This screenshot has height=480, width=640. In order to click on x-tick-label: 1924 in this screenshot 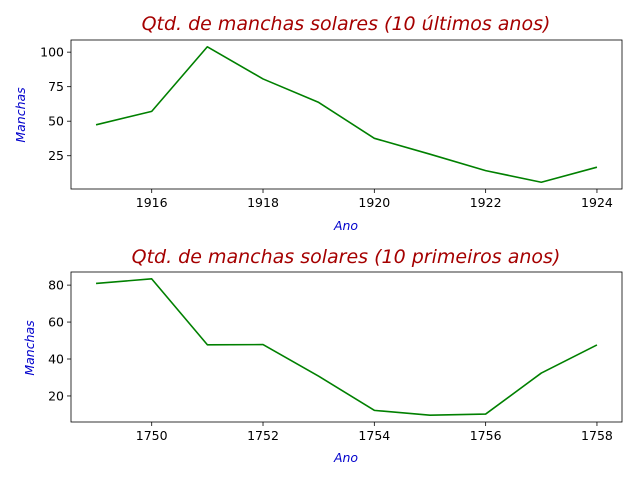, I will do `click(597, 202)`.